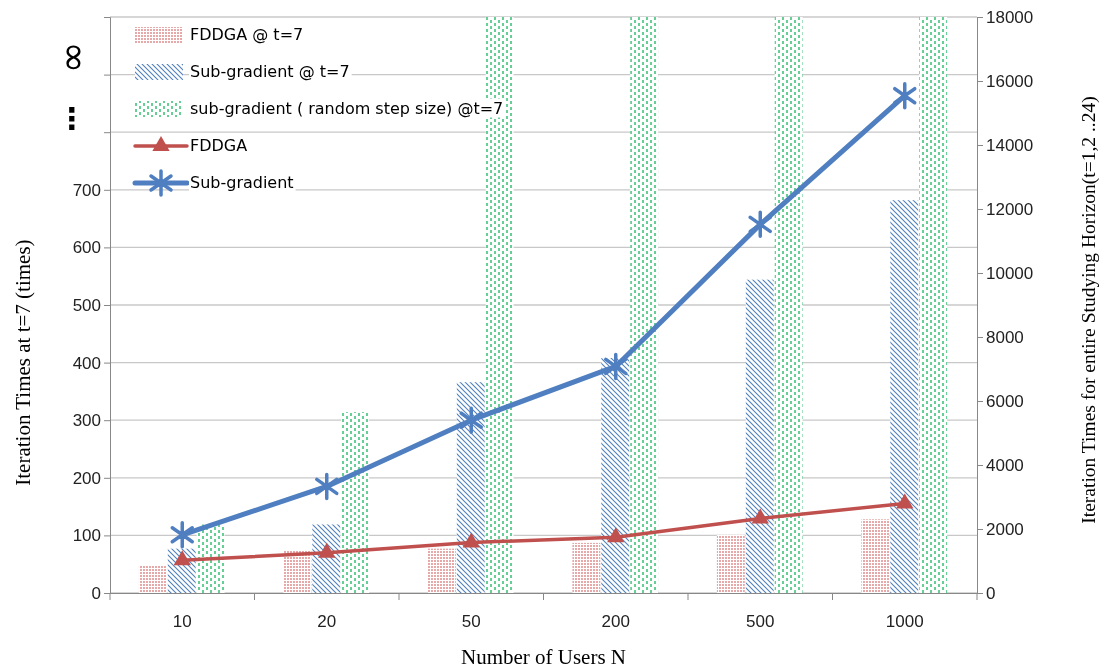 The height and width of the screenshot is (668, 1105). What do you see at coordinates (86, 190) in the screenshot?
I see `y-tick-label: 700` at bounding box center [86, 190].